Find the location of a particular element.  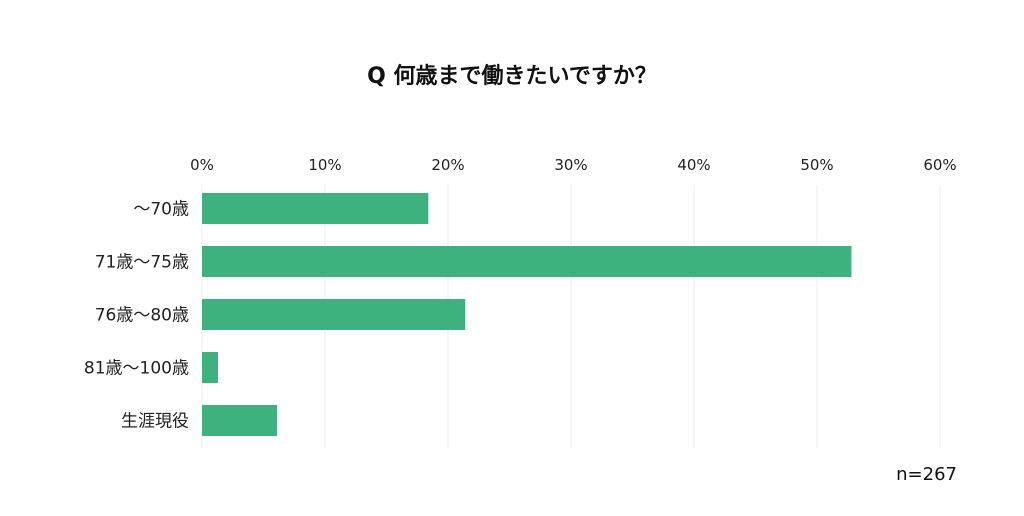

x-axis-ticks: 0% 10% 20% 30% 40% 50% 60% is located at coordinates (573, 165).